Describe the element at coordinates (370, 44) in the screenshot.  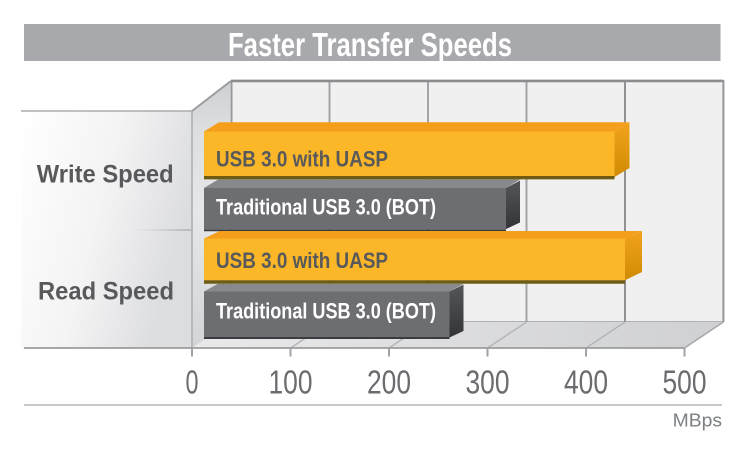
I see `svg-text: Faster Transfer Speeds` at that location.